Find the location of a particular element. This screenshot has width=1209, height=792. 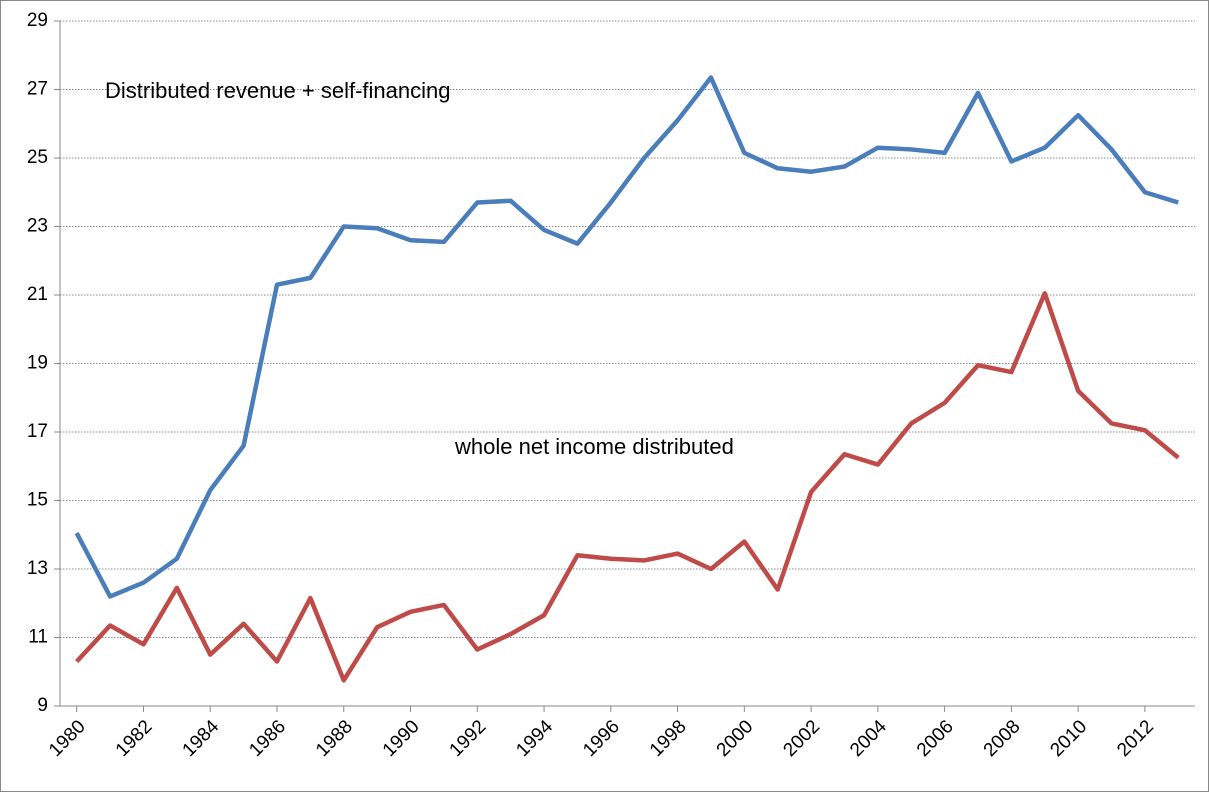

y-tick-label: 25 is located at coordinates (37, 157).